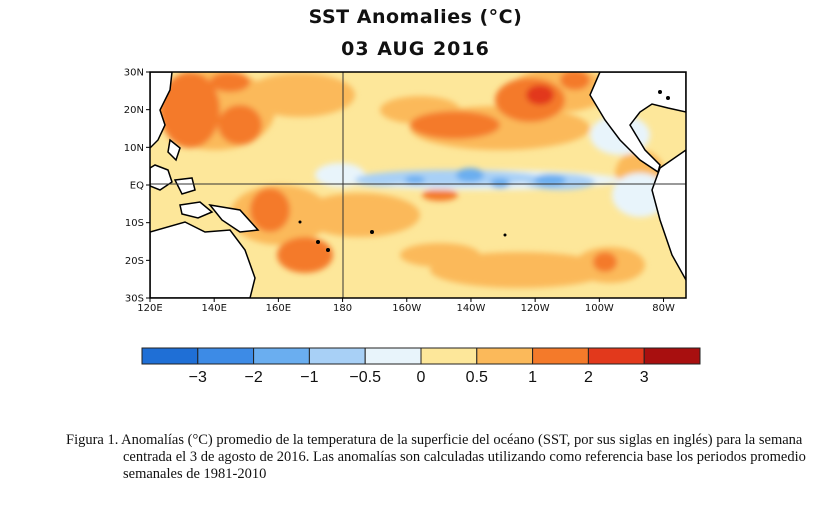 This screenshot has height=519, width=831. What do you see at coordinates (588, 377) in the screenshot?
I see `colorbar-label: 2` at bounding box center [588, 377].